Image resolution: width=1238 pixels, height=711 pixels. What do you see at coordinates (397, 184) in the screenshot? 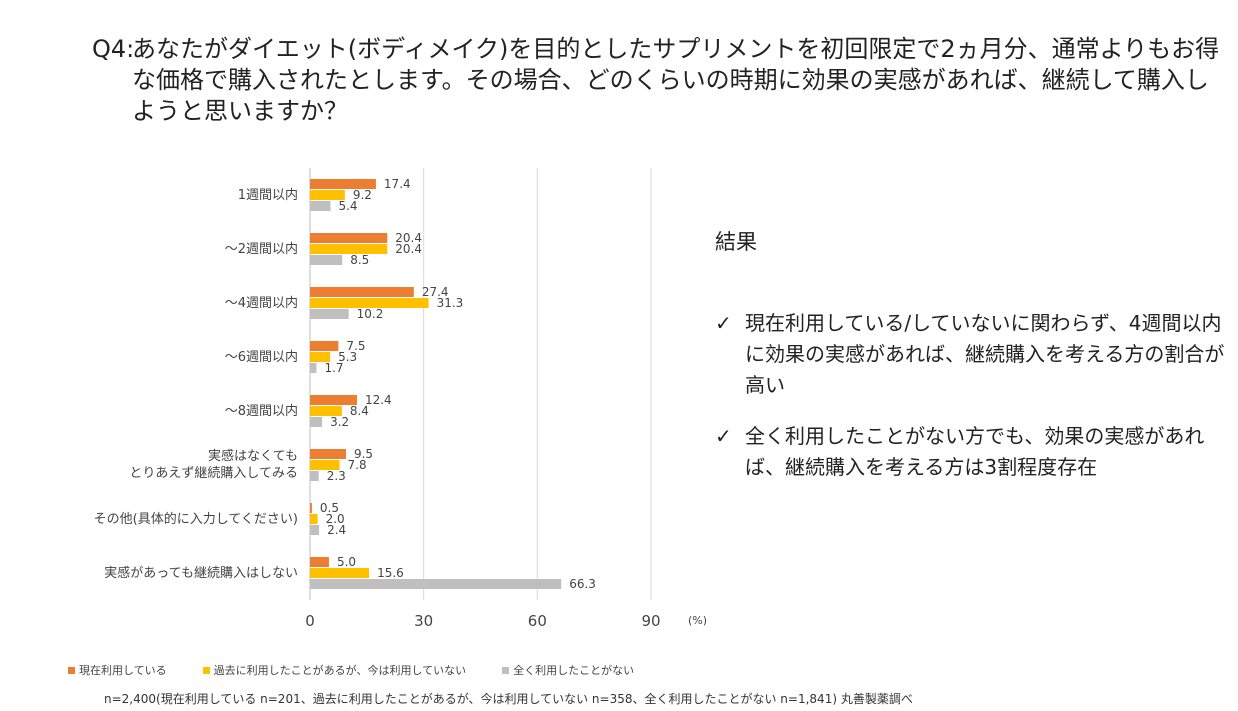
I see `data-label: 17.4` at bounding box center [397, 184].